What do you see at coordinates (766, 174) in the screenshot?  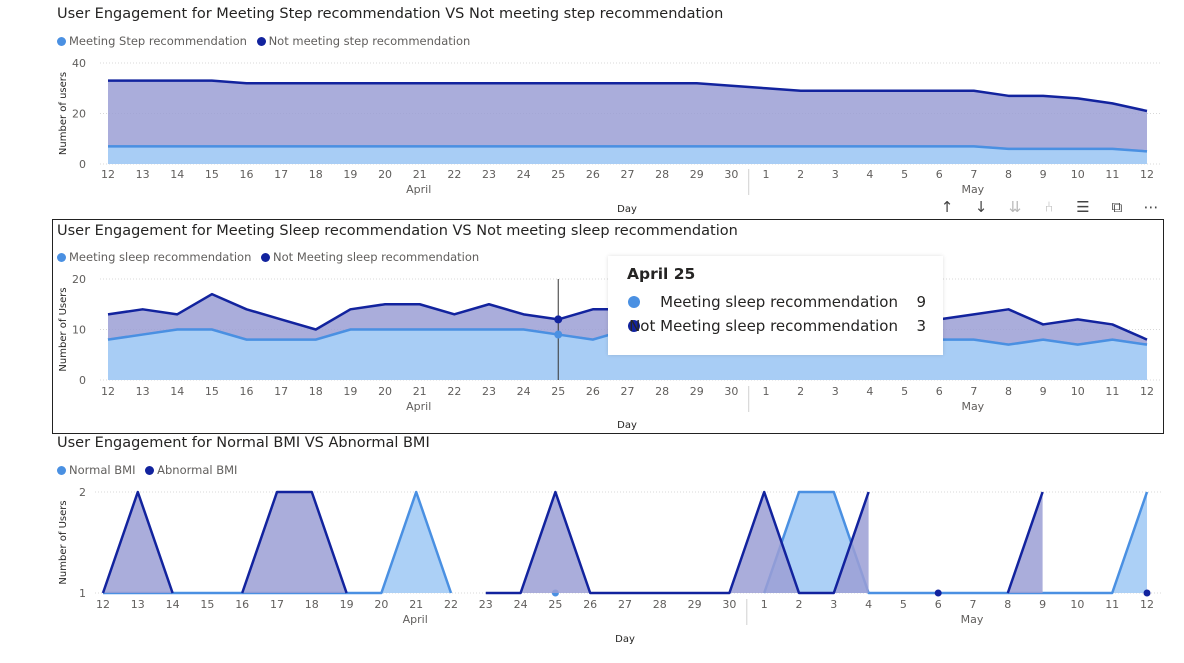 I see `x-tick-label: 1` at bounding box center [766, 174].